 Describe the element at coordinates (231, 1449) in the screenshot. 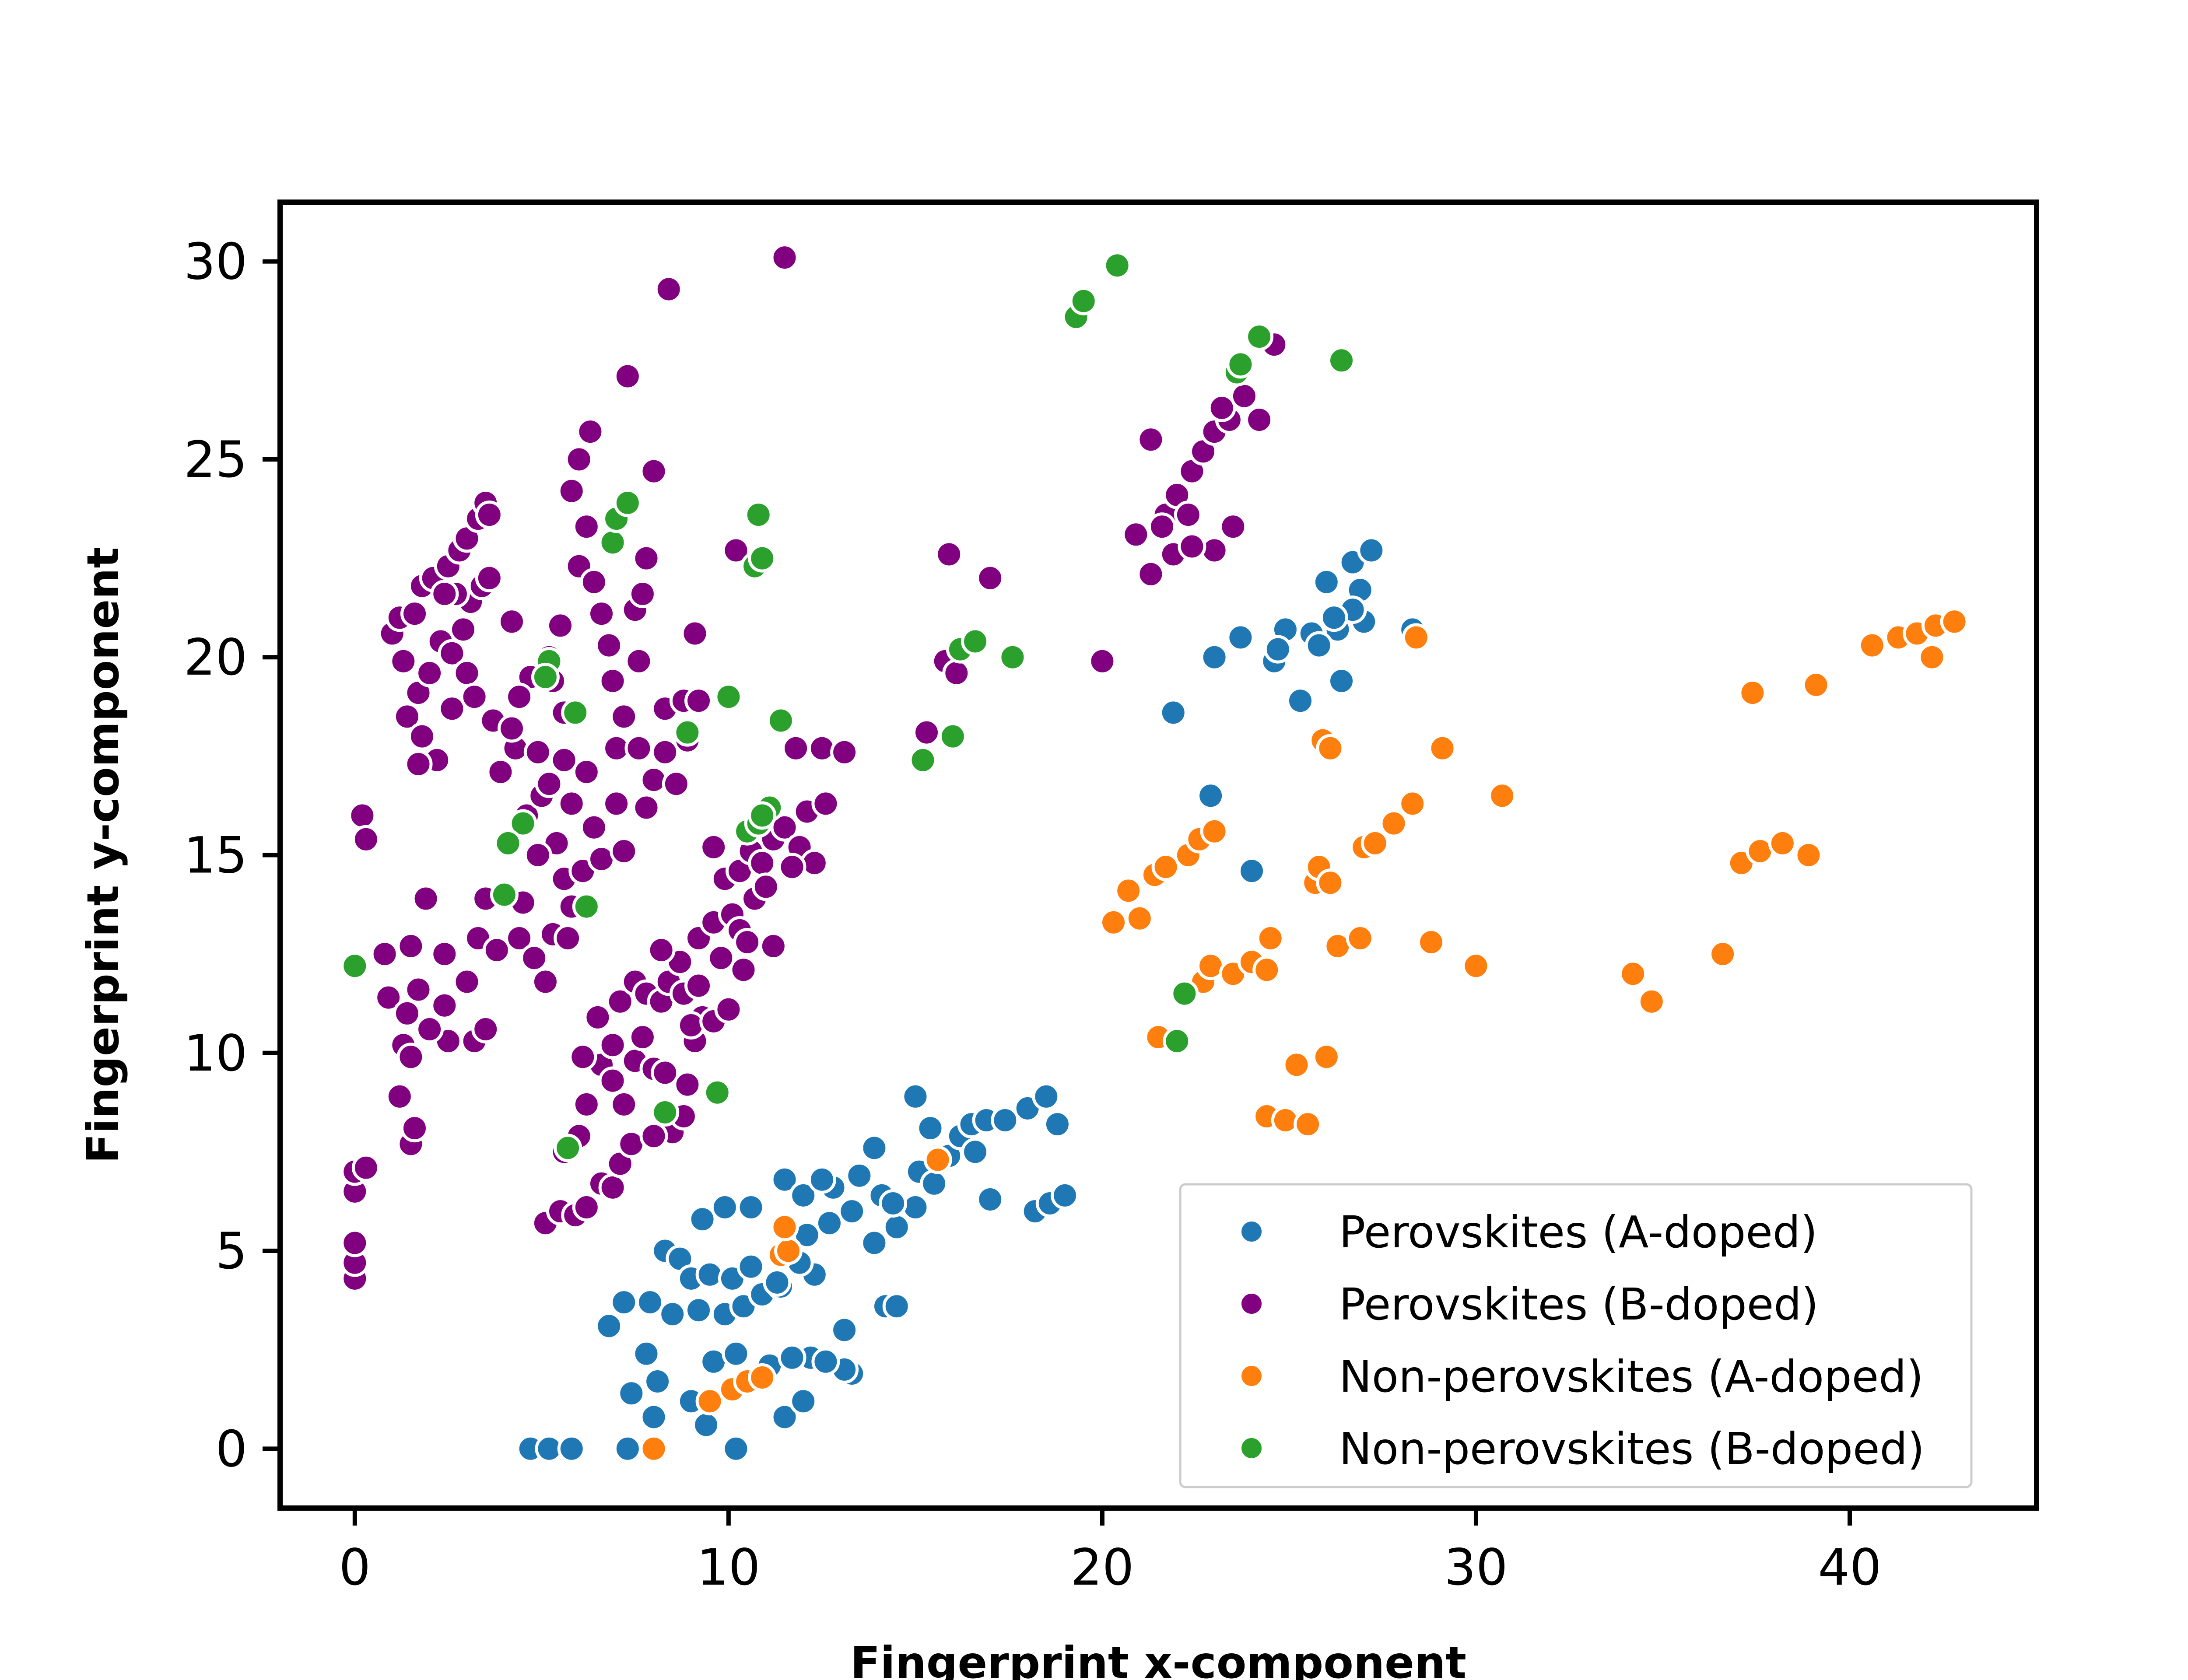

I see `y-tick-label: 0` at that location.